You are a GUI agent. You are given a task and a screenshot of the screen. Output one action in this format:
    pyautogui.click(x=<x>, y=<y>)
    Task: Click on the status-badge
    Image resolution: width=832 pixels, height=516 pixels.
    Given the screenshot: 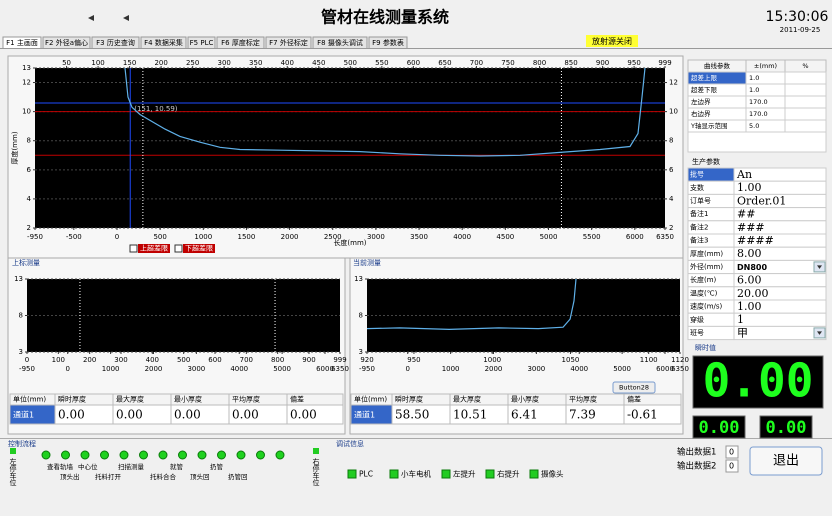 What is the action you would take?
    pyautogui.click(x=612, y=41)
    